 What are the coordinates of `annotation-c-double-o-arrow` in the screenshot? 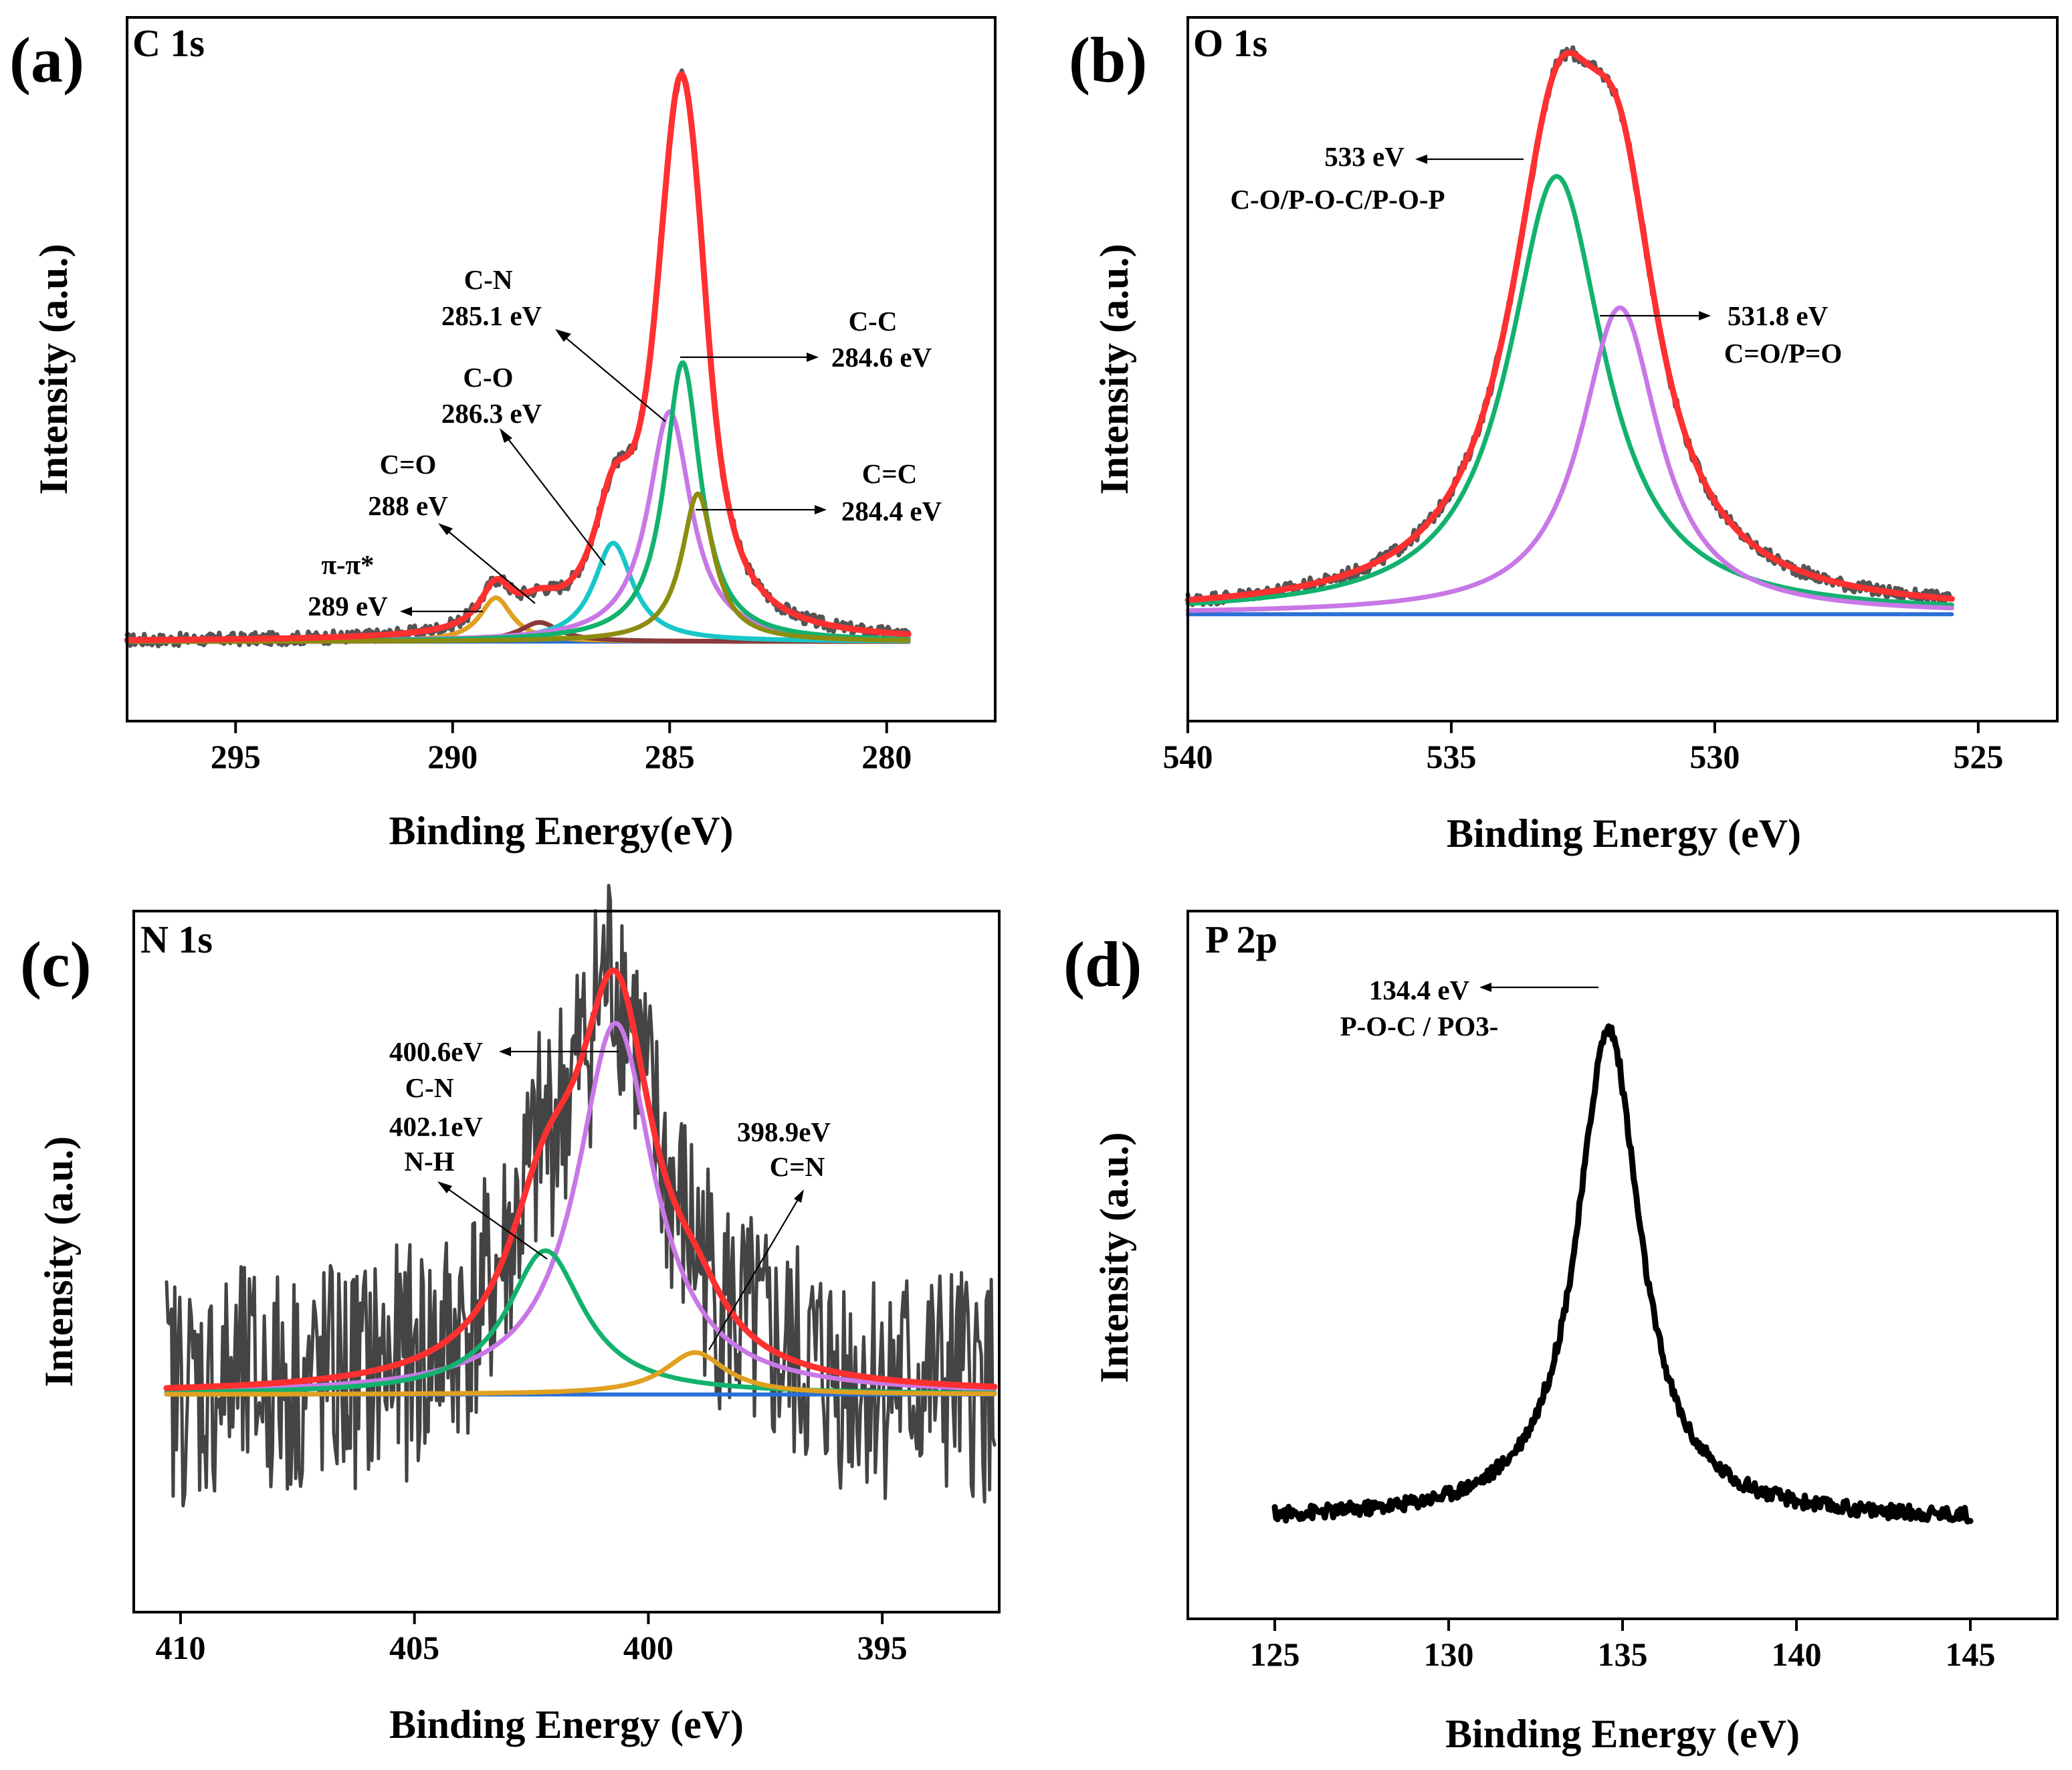 It's located at (490, 566).